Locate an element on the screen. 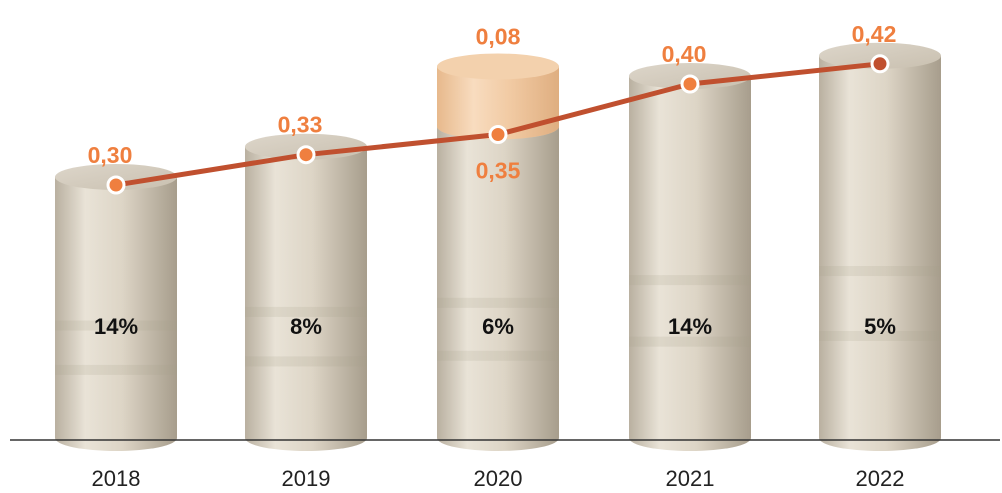 The width and height of the screenshot is (1002, 493). x-tick-label-2020: 2020 is located at coordinates (498, 478).